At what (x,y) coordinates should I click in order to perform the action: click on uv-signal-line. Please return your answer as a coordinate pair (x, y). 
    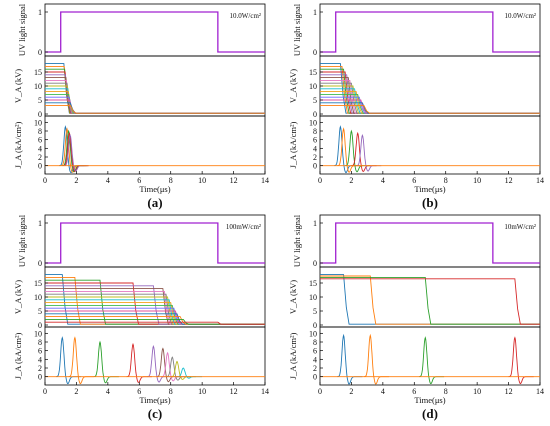
    Looking at the image, I should click on (430, 243).